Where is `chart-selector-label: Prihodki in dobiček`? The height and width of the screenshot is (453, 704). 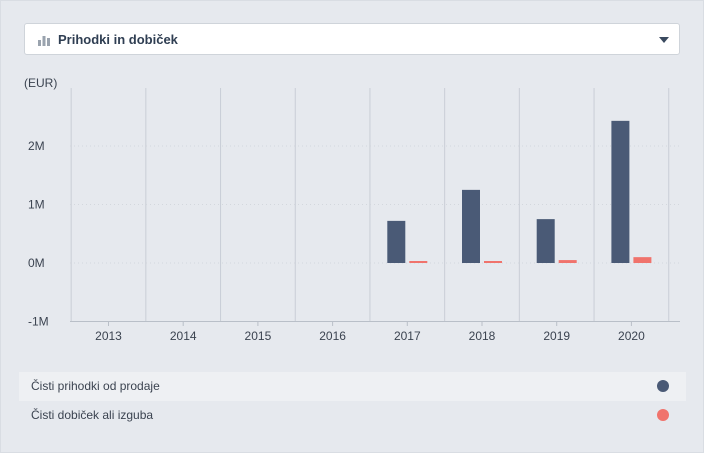
chart-selector-label: Prihodki in dobiček is located at coordinates (118, 39).